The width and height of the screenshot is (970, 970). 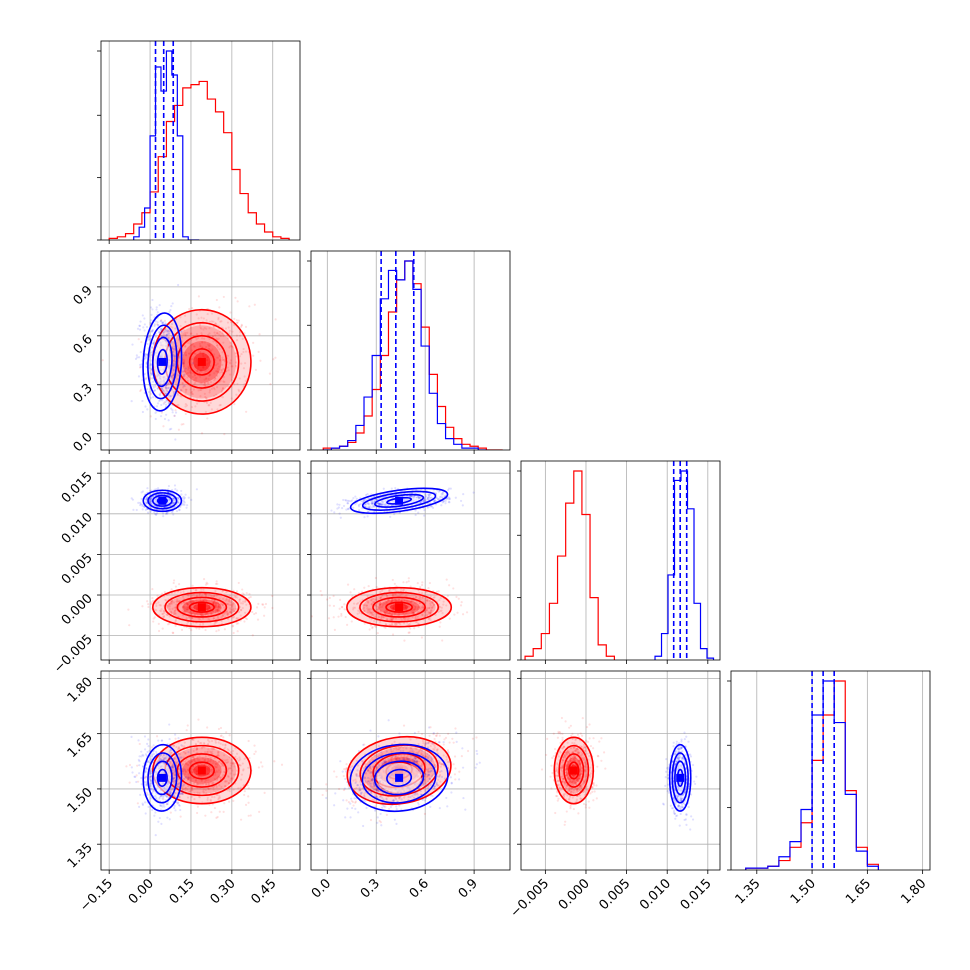 I want to click on panel-3-3: 1.35 1.50 1.65 1.80, so click(x=829, y=788).